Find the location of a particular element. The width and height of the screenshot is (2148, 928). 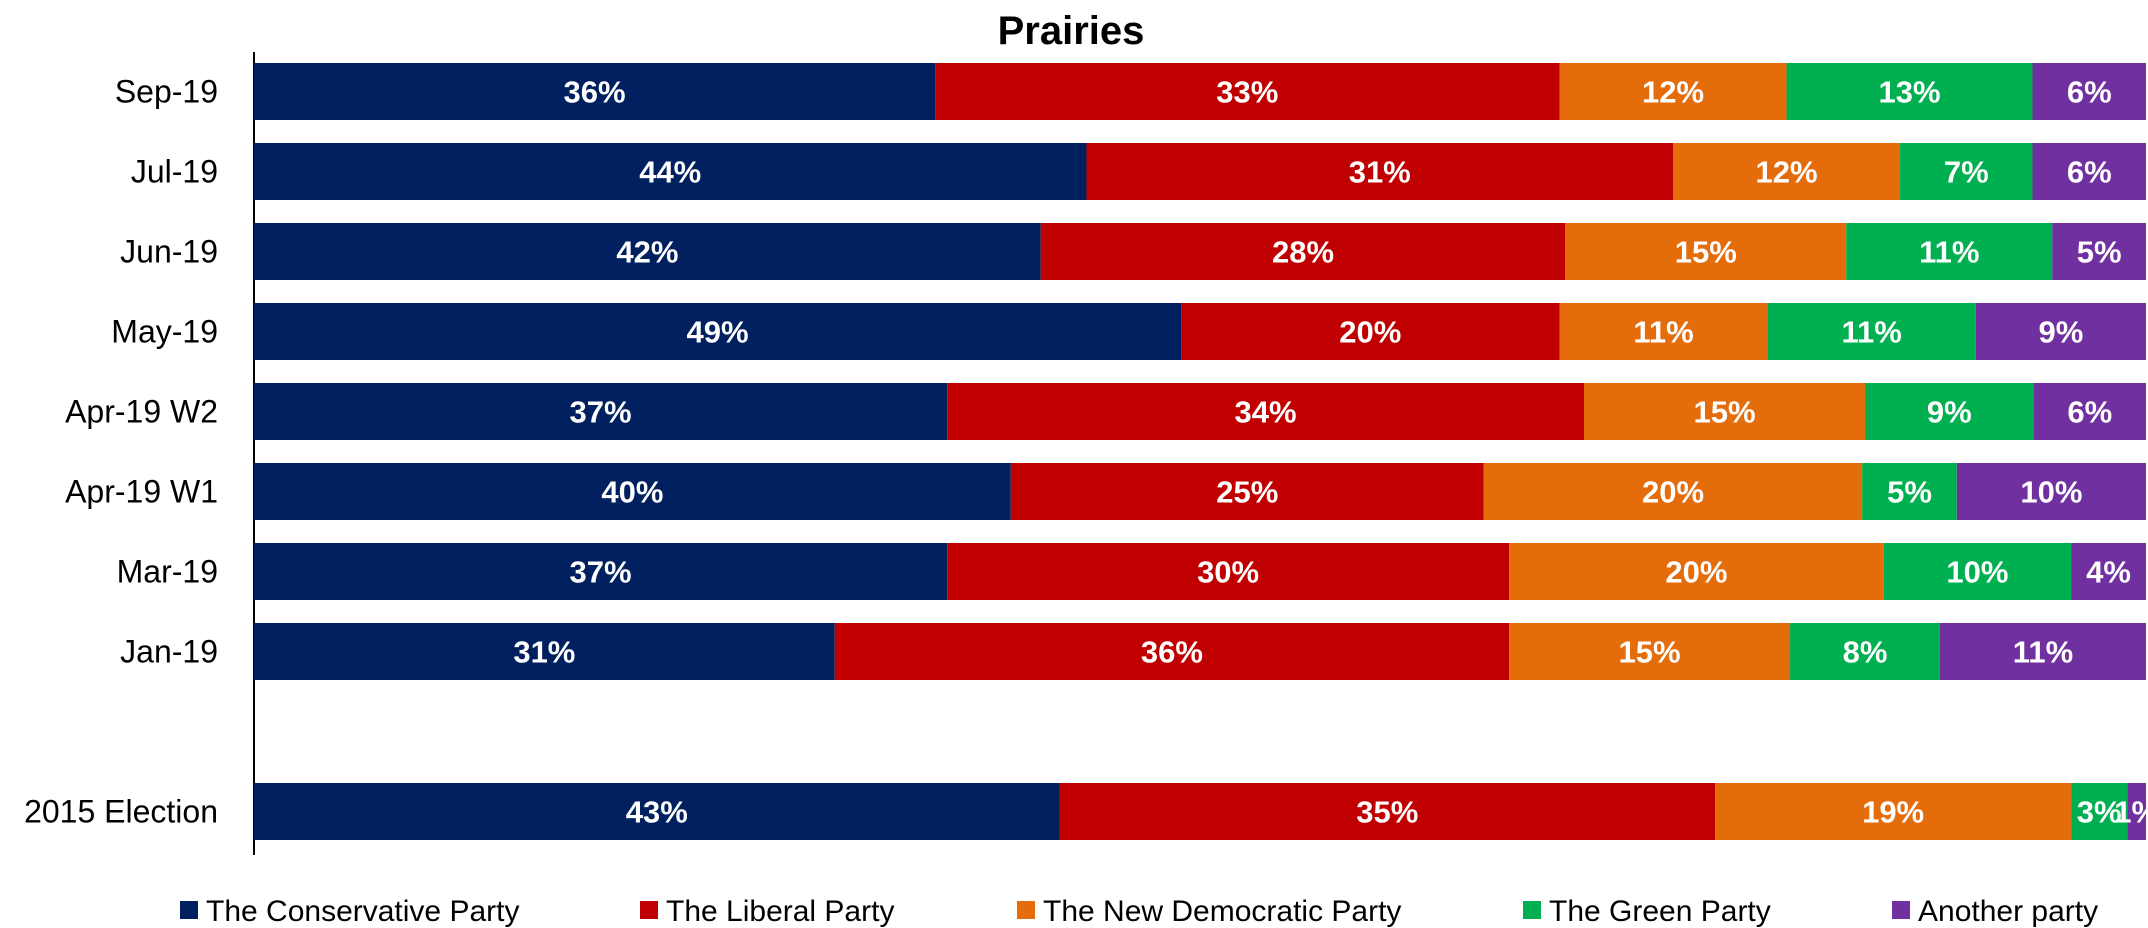

data-label-the-new-democratic-party-jan-19: 15% is located at coordinates (1650, 652).